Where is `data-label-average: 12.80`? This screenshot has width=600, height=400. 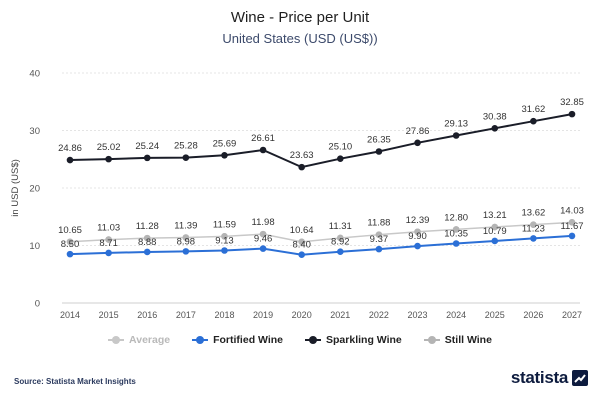 data-label-average: 12.80 is located at coordinates (456, 217).